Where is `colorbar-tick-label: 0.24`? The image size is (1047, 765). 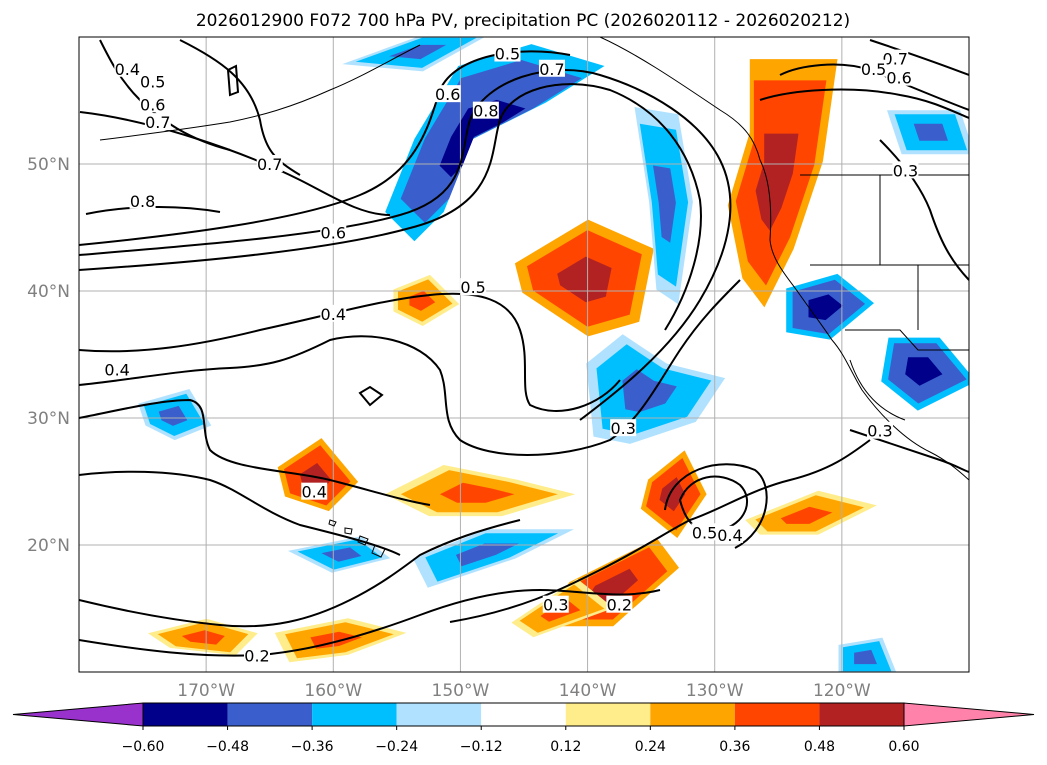 colorbar-tick-label: 0.24 is located at coordinates (650, 747).